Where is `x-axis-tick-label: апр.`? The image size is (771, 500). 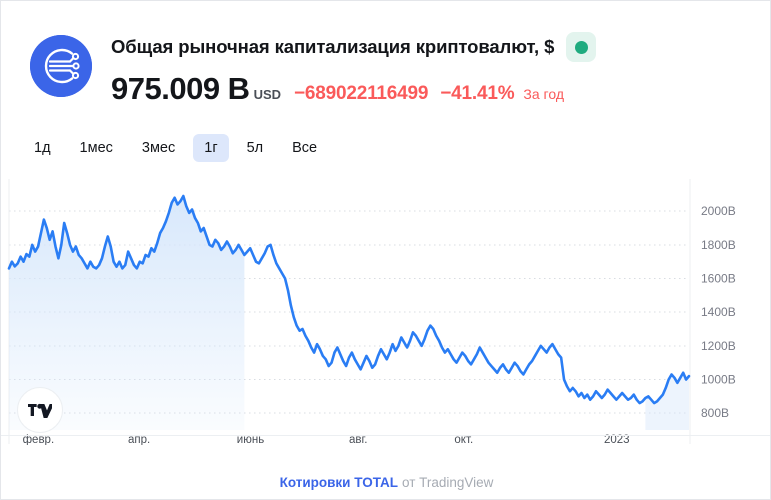
x-axis-tick-label: апр. is located at coordinates (139, 439).